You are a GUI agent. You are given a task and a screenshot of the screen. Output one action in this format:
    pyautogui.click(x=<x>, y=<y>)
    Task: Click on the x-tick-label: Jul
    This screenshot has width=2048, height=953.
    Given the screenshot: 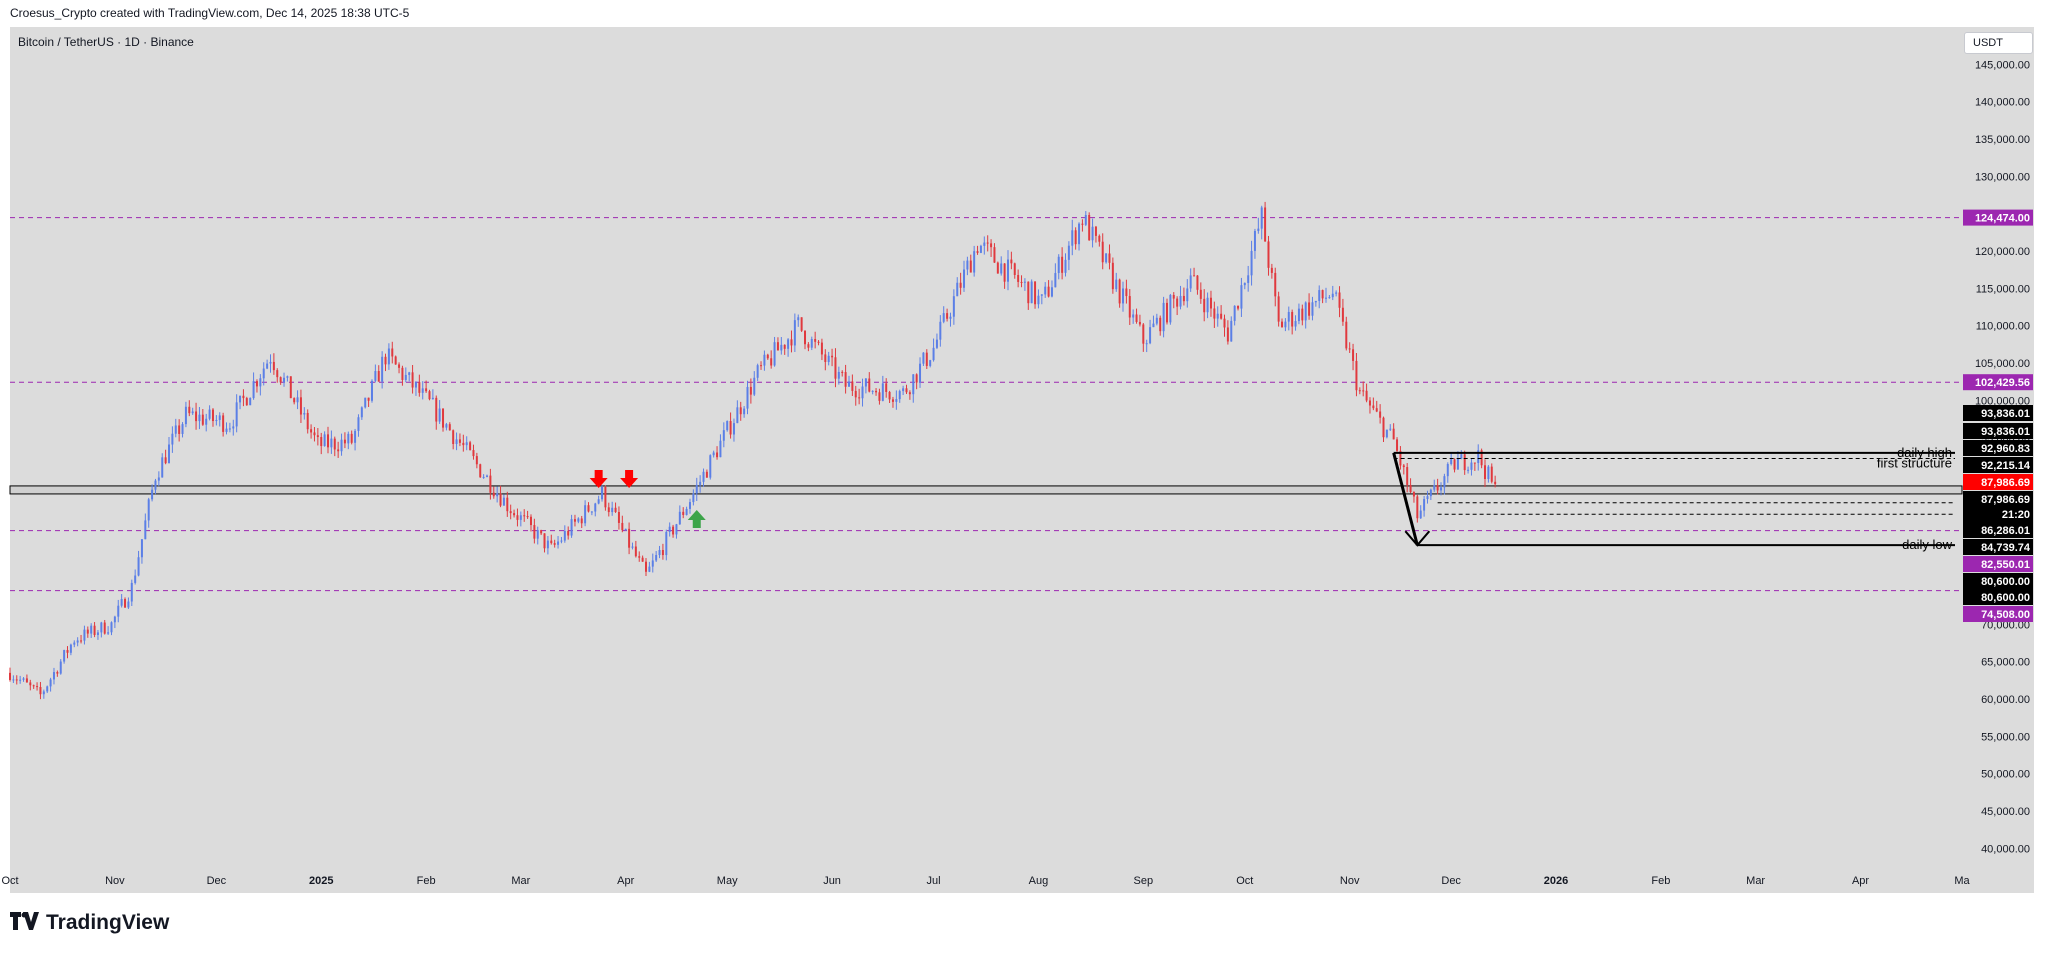 What is the action you would take?
    pyautogui.click(x=934, y=881)
    